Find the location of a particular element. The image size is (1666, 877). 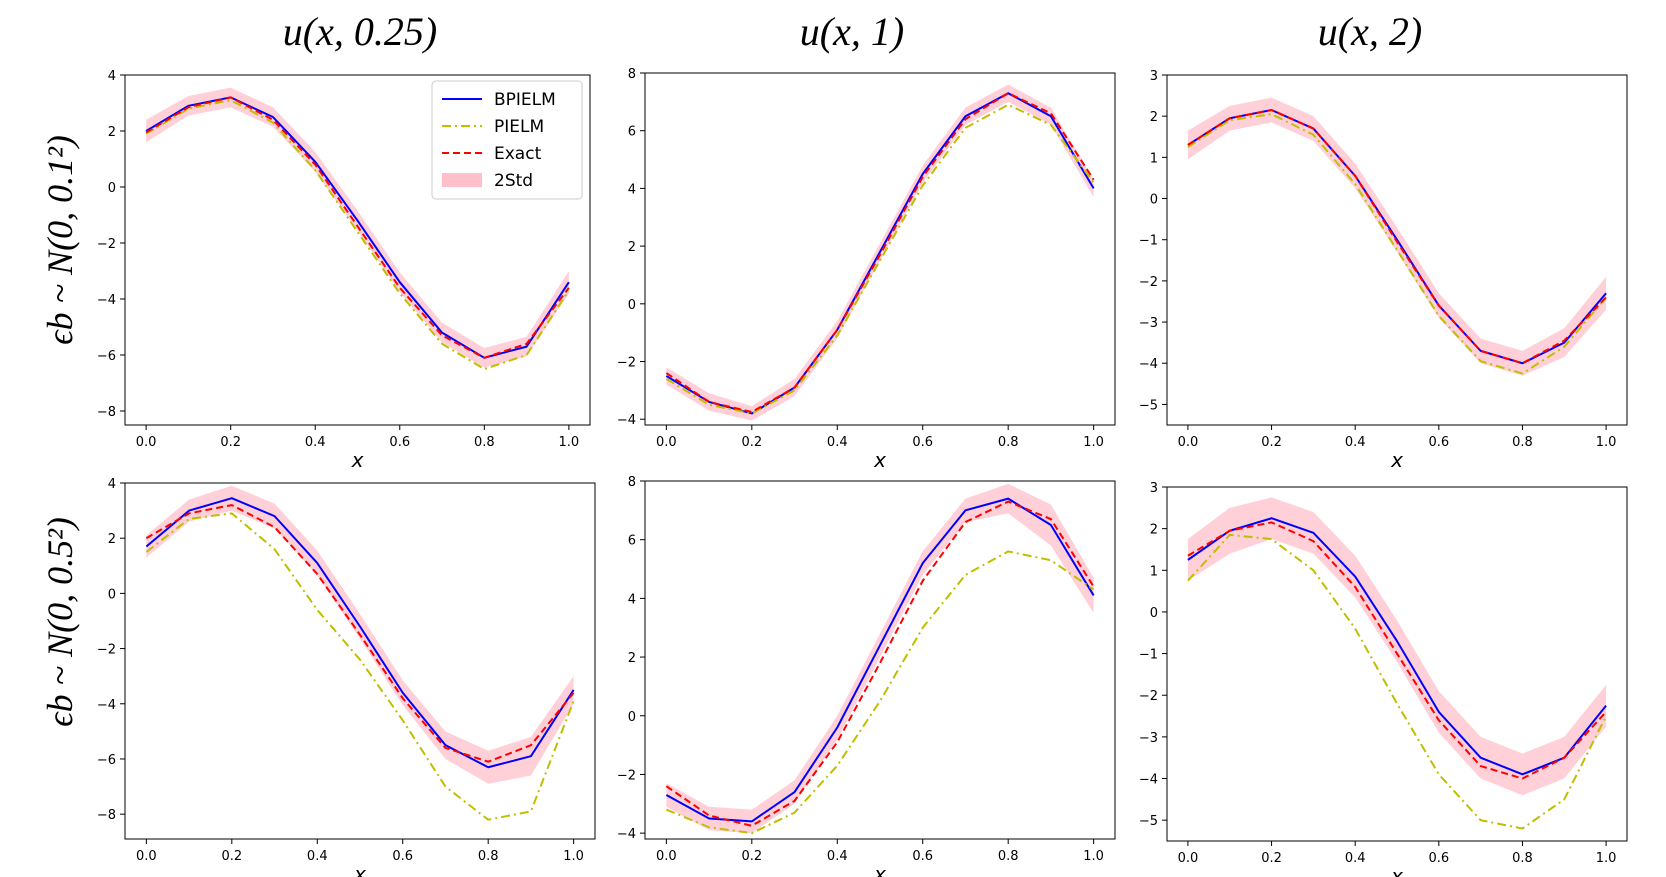

y-tick-label: −3 is located at coordinates (1148, 323).